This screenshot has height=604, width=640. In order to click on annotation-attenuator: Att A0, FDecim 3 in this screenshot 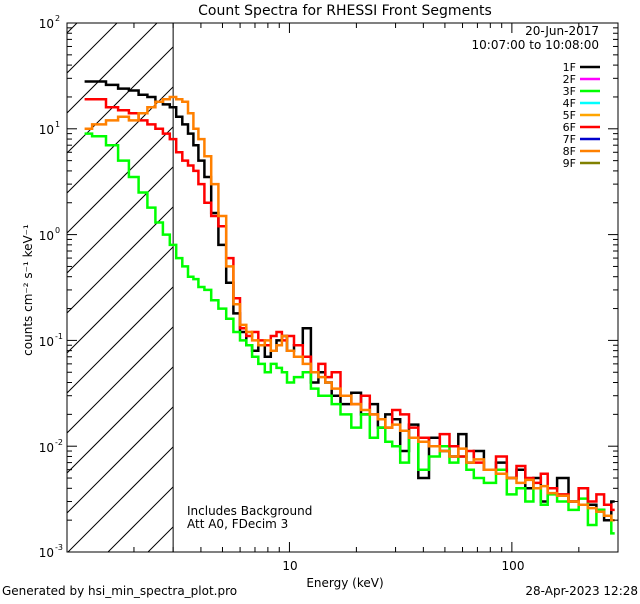, I will do `click(237, 524)`.